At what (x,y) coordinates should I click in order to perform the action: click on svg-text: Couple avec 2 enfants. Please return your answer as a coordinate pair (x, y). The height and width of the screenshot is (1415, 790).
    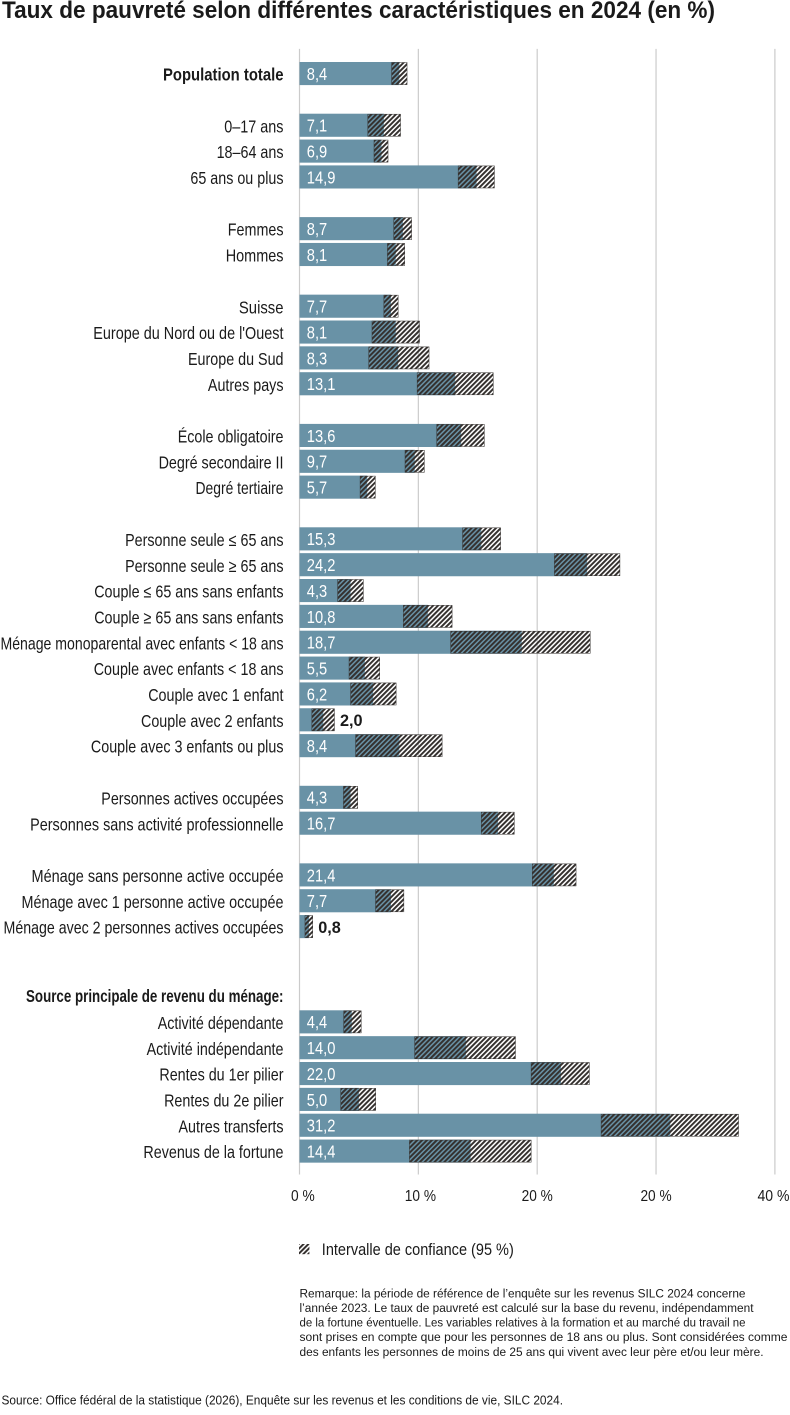
    Looking at the image, I should click on (212, 721).